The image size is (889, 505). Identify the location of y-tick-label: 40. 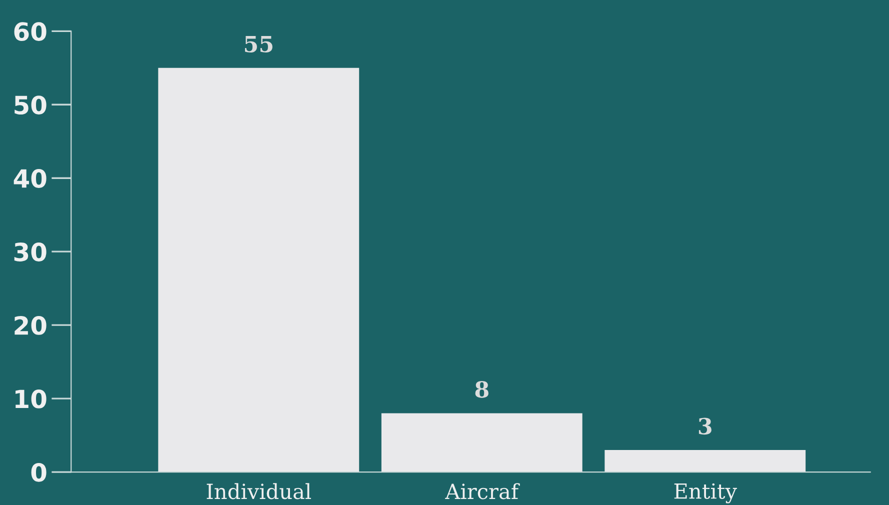
(30, 178).